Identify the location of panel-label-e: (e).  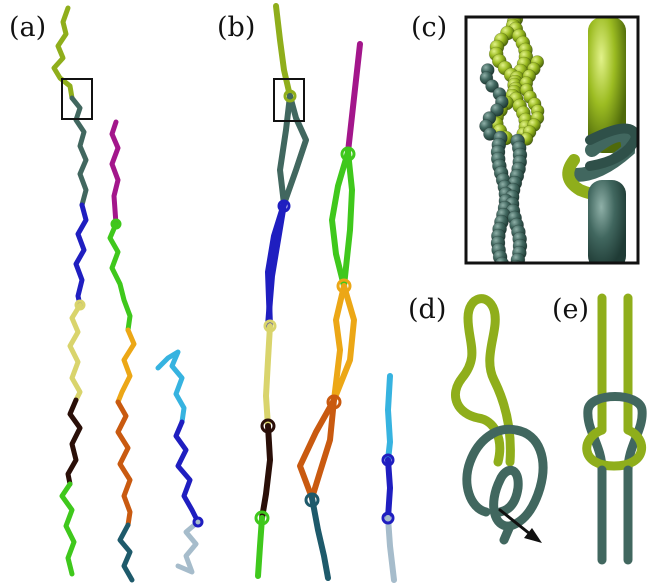
(571, 309).